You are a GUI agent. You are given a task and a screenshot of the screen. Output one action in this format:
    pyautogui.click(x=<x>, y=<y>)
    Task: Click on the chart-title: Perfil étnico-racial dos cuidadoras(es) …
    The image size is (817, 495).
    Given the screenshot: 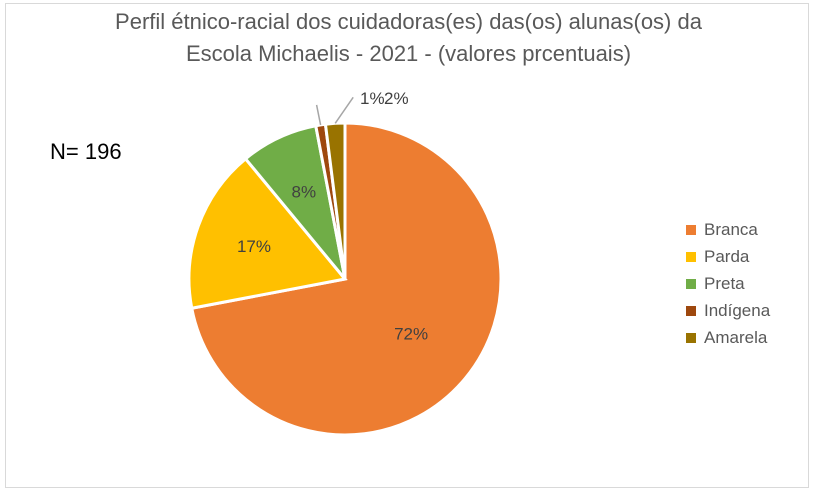 What is the action you would take?
    pyautogui.click(x=408, y=38)
    